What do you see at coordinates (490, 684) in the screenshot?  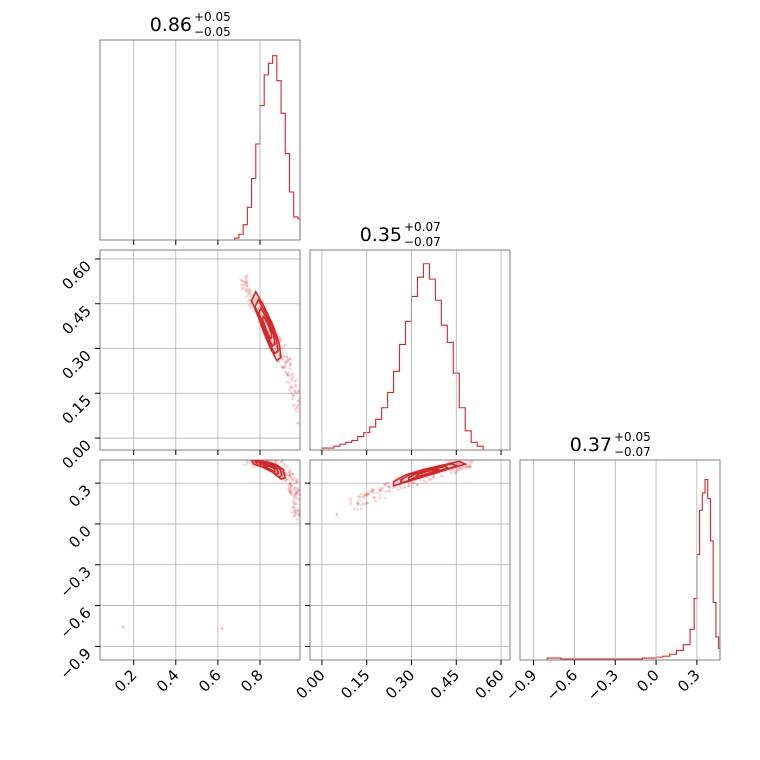 I see `scatter-p2-p3-xtick-label-4: 0.60` at bounding box center [490, 684].